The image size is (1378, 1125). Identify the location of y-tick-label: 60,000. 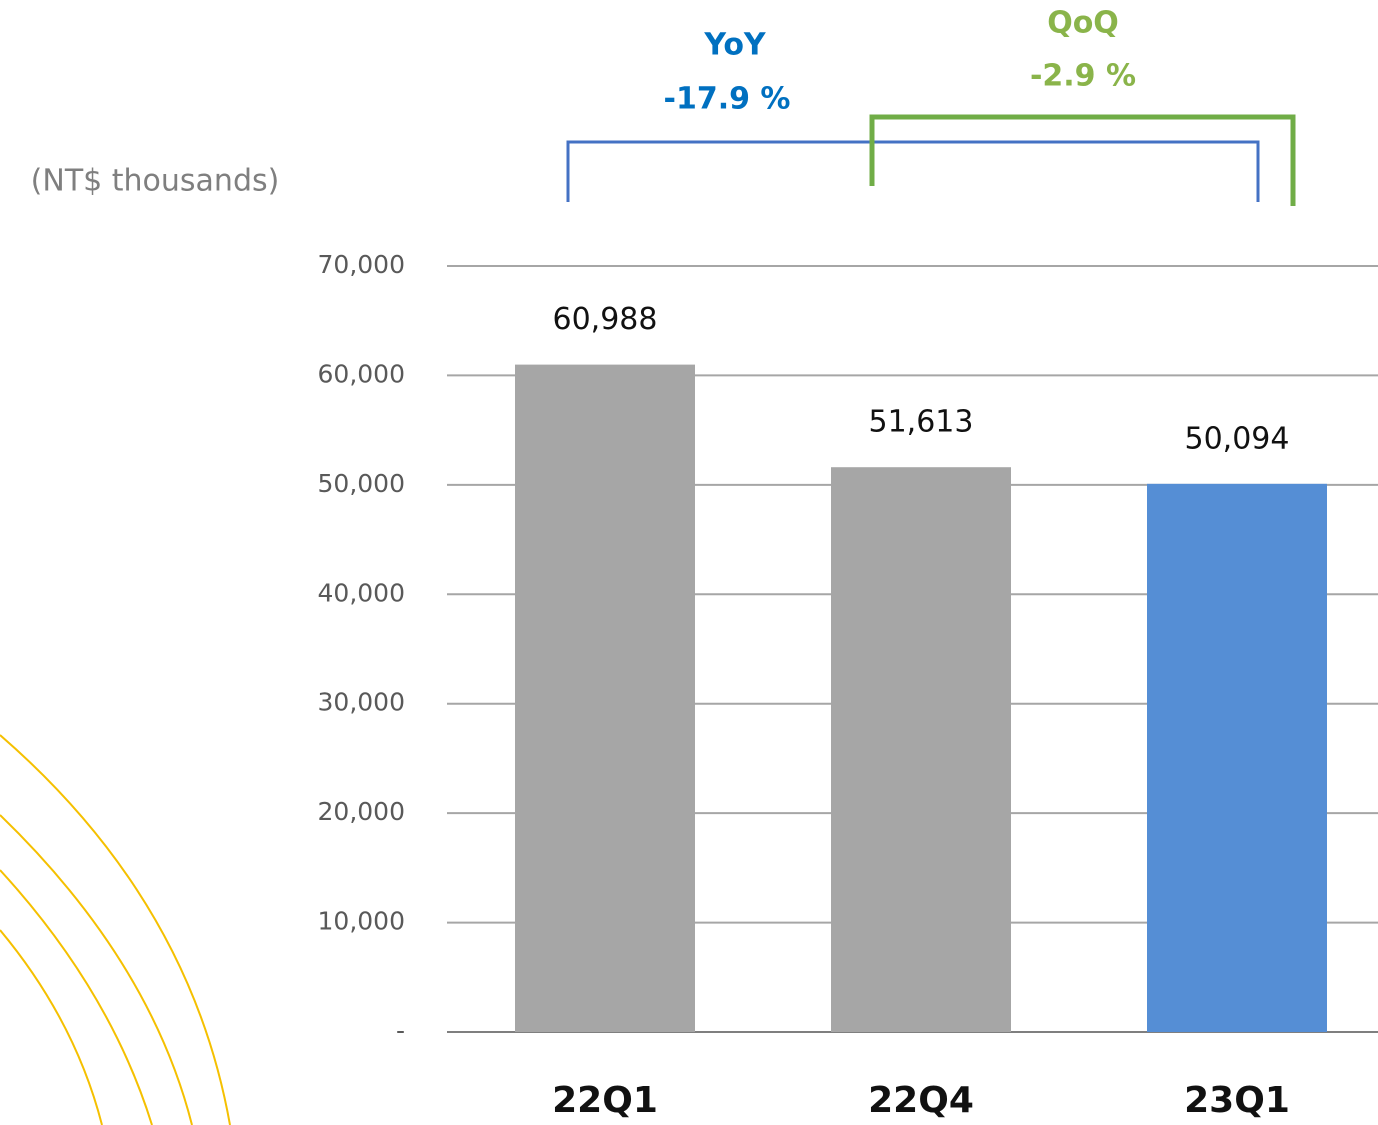
(361, 373).